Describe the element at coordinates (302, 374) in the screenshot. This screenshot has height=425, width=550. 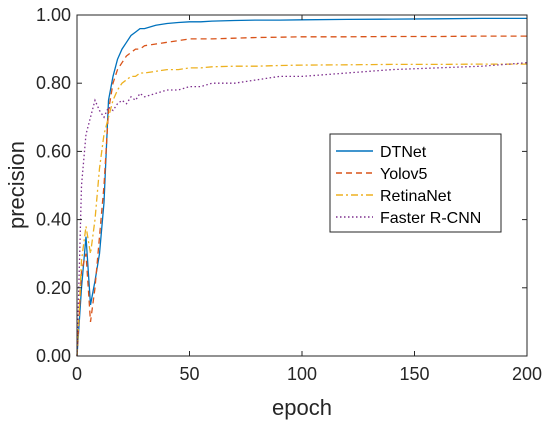
I see `x-tick-label: 100` at that location.